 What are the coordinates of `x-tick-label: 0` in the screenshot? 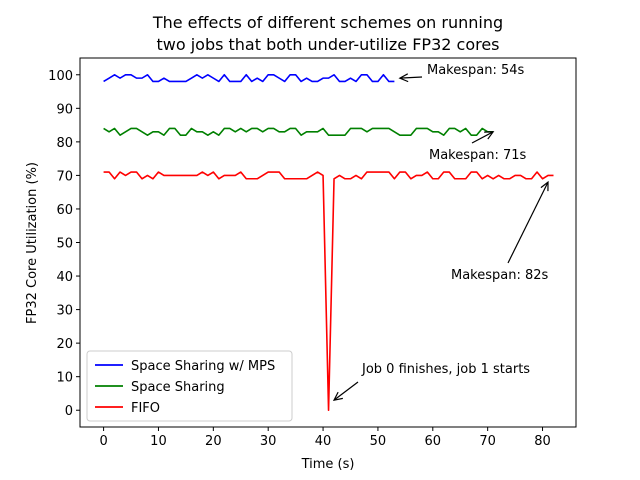 It's located at (103, 441).